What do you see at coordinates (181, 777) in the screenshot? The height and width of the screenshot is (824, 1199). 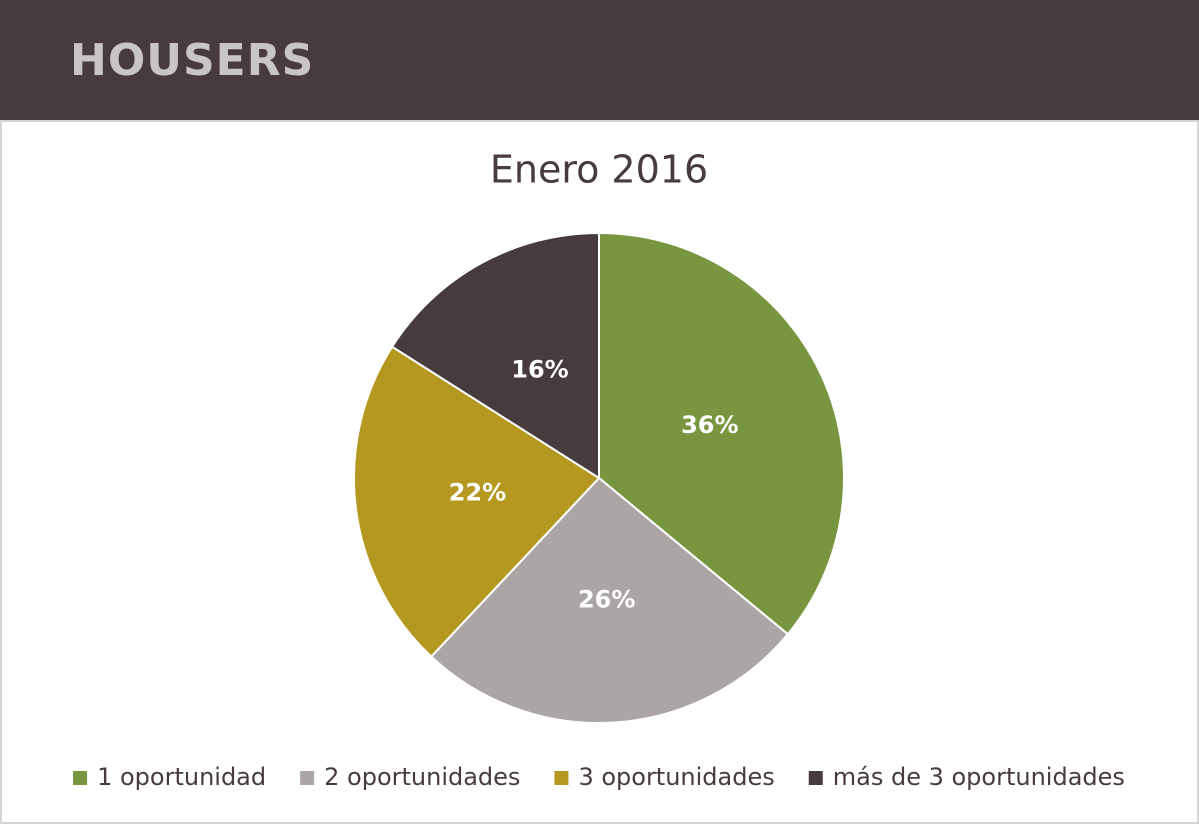 I see `legend-label: 1 oportunidad` at bounding box center [181, 777].